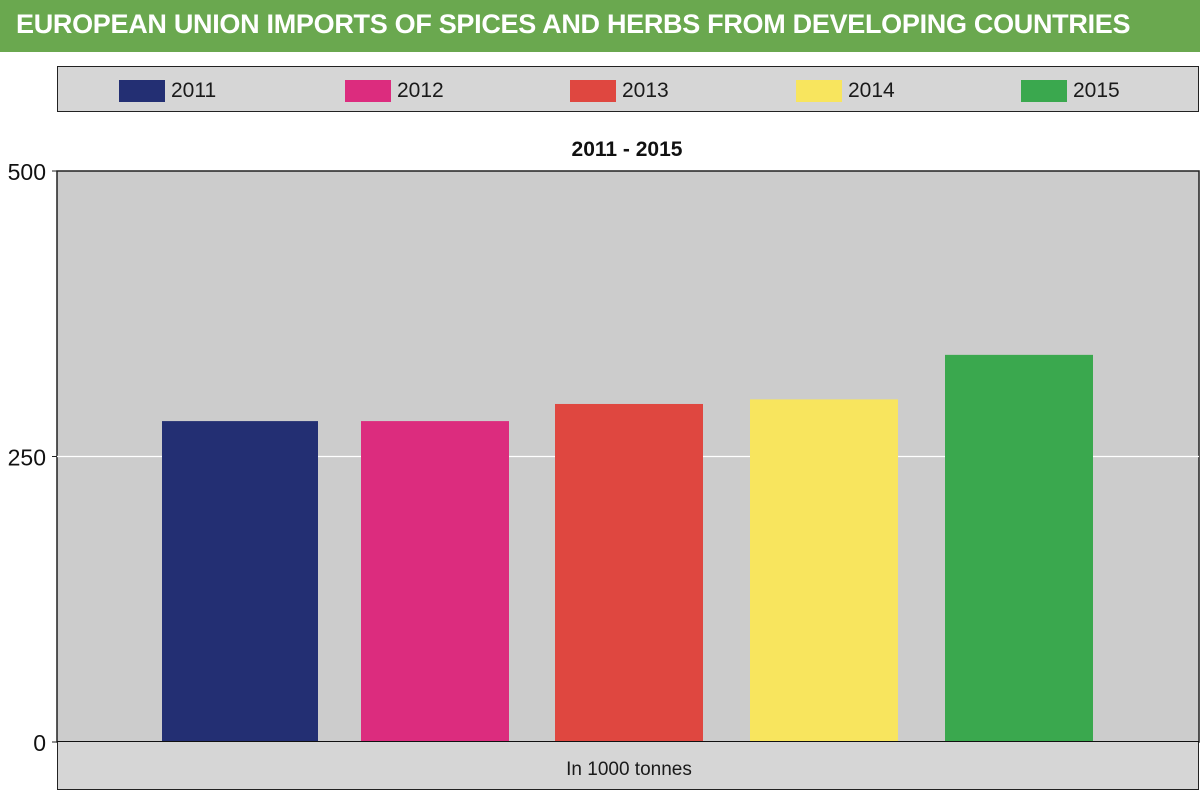  I want to click on legend-swatch-2015, so click(1044, 91).